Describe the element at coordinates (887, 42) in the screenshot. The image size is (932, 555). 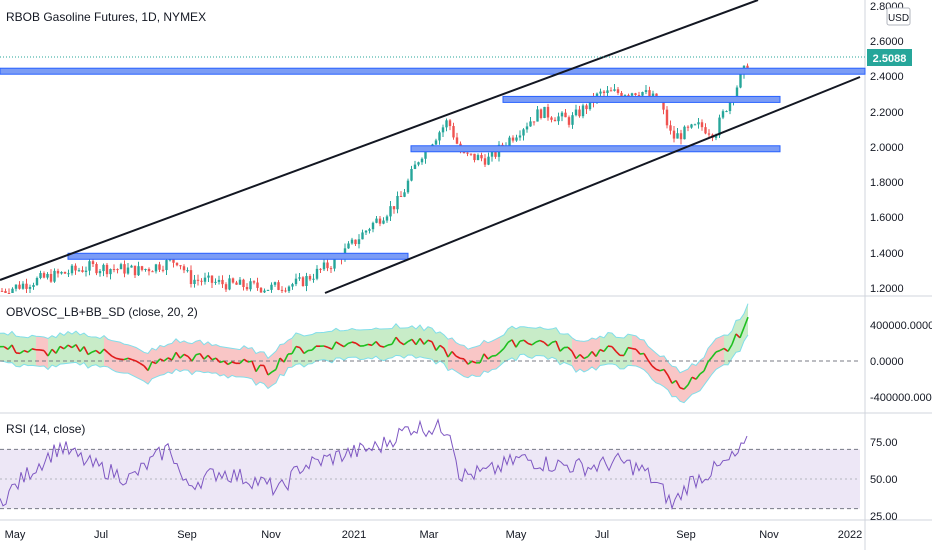
I see `price-tick-label: 2.6000` at that location.